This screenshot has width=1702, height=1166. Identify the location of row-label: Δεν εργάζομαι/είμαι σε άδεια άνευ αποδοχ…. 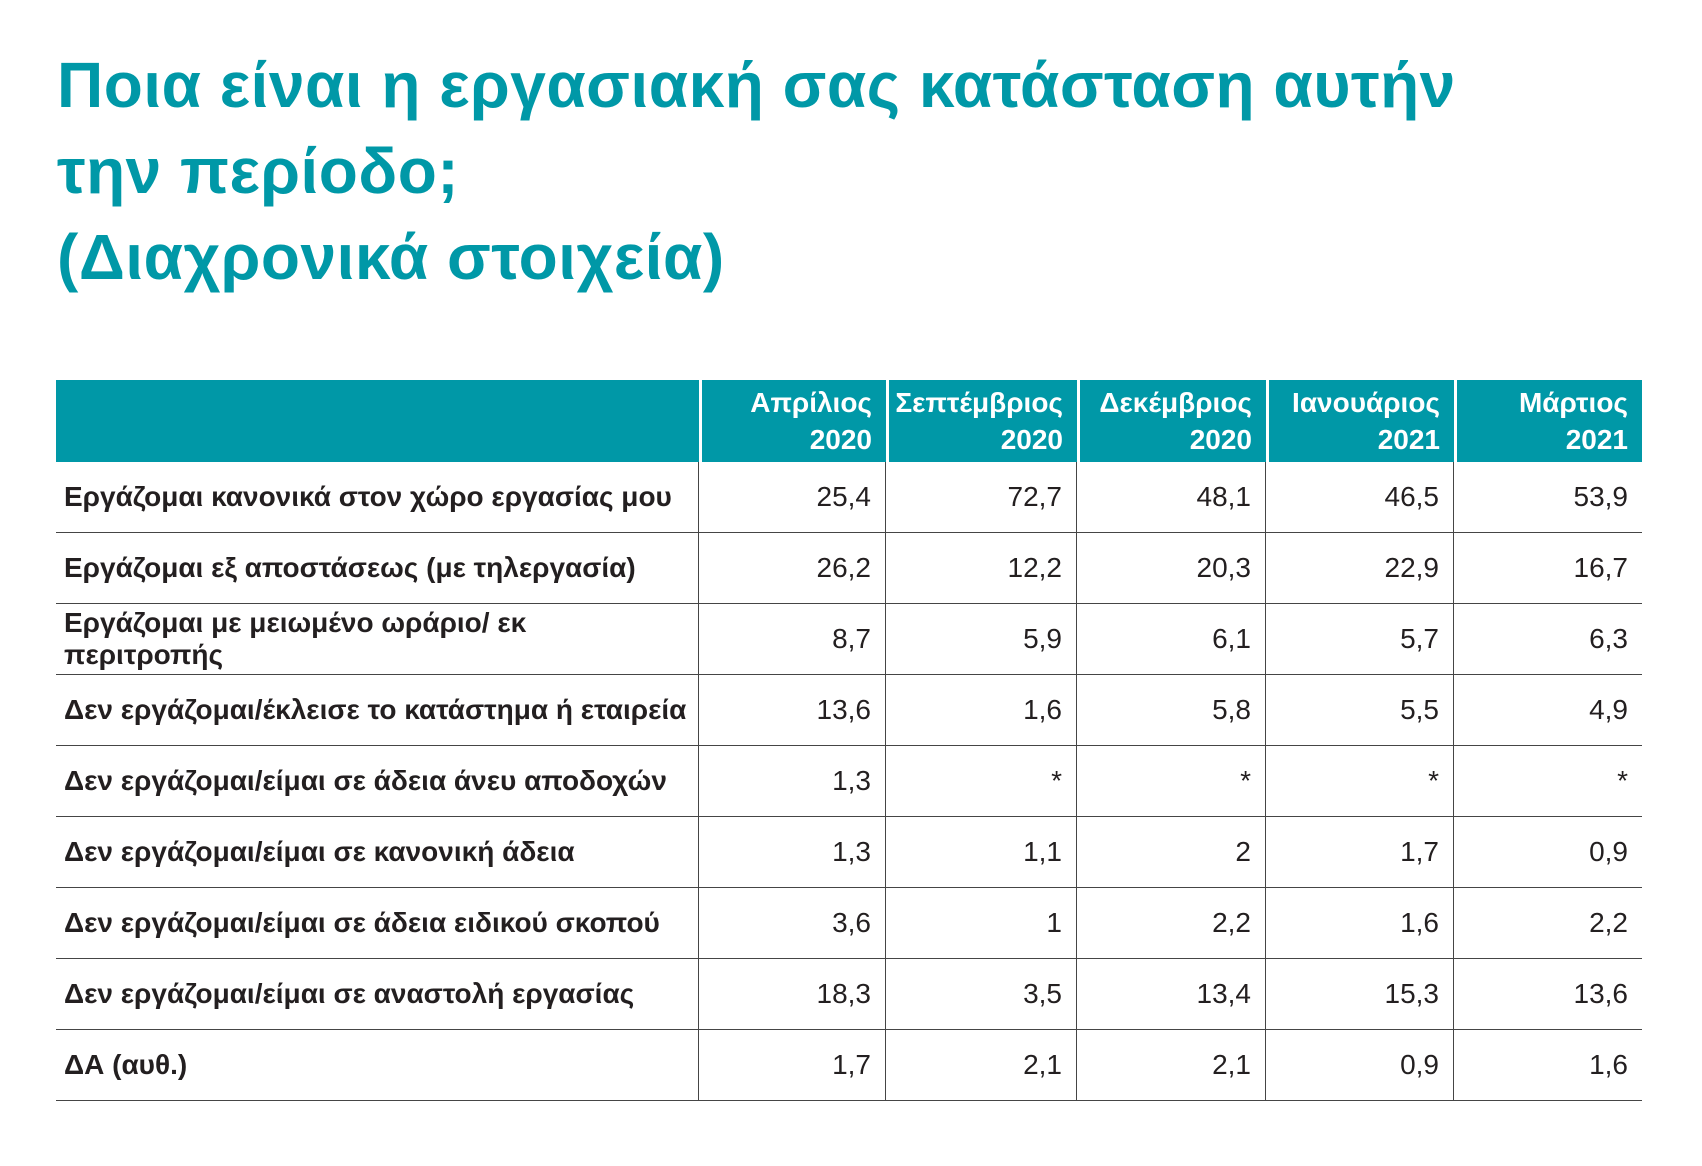
(377, 781).